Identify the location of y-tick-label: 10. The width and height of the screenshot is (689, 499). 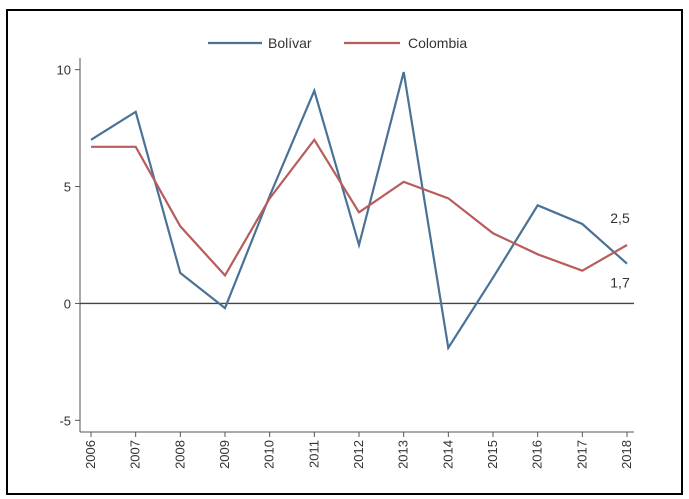
(64, 70).